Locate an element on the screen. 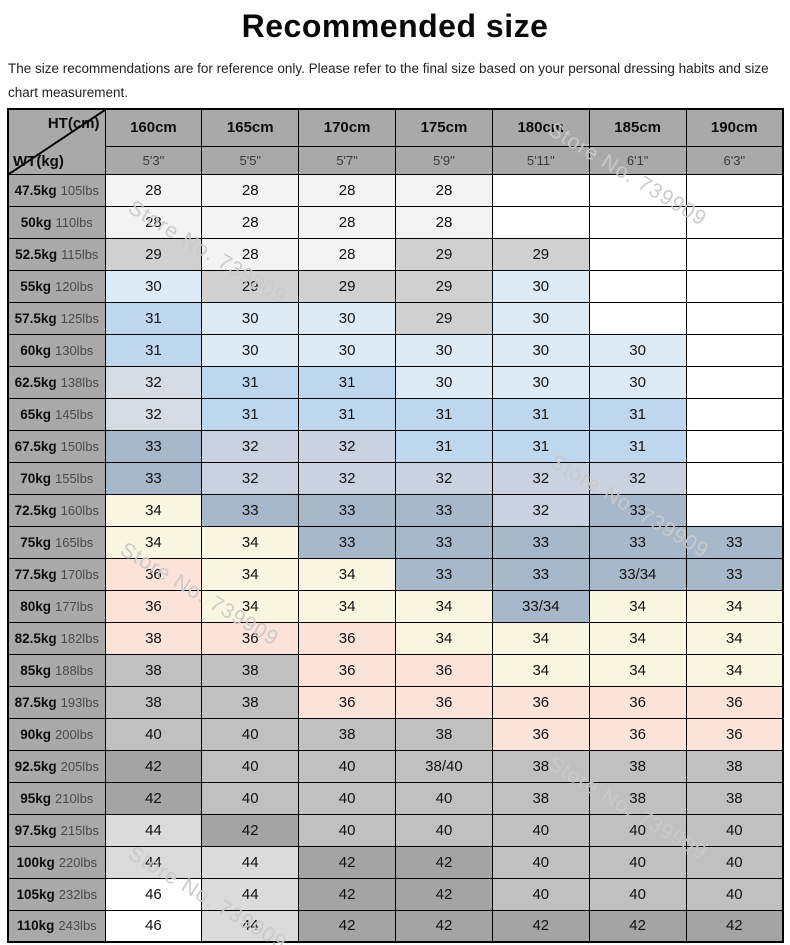  weight-label: 90kg 200lbs is located at coordinates (56, 734).